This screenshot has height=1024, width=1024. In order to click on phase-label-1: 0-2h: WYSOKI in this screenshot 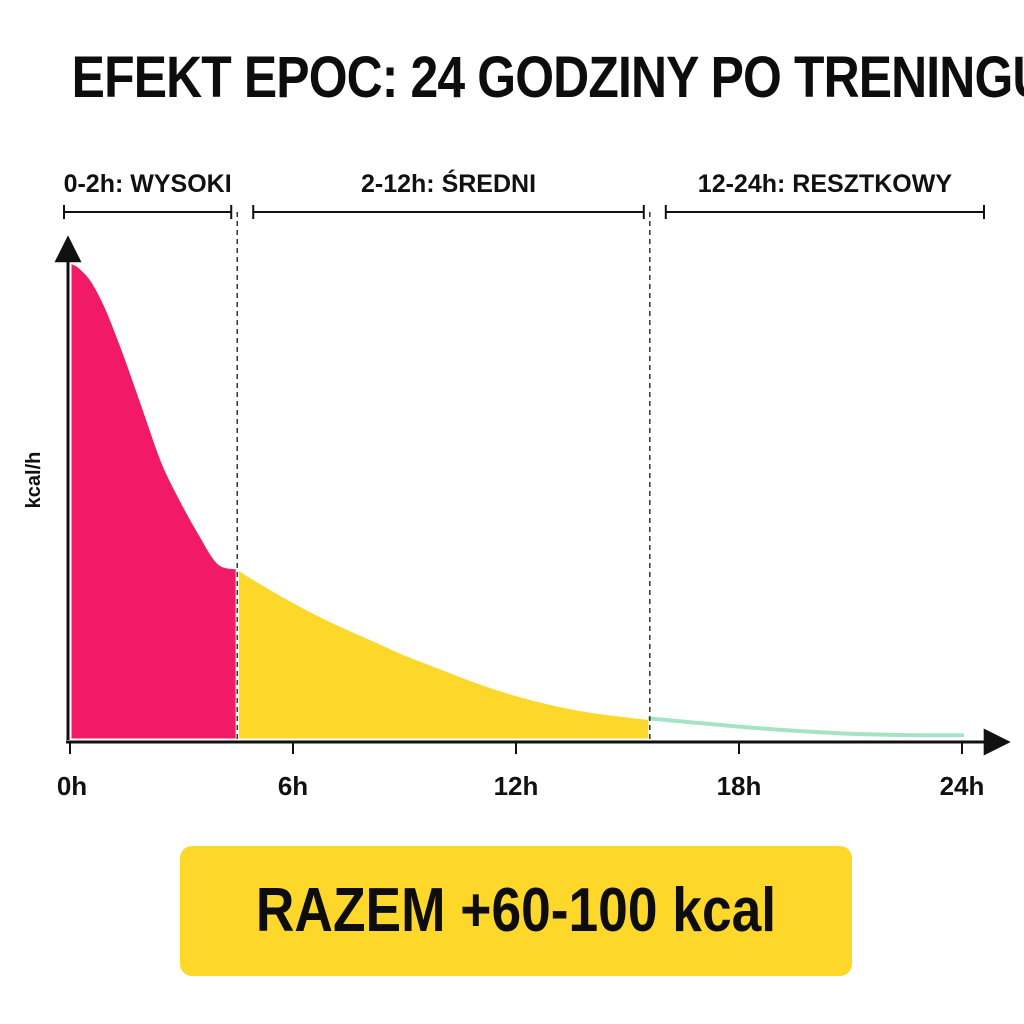, I will do `click(148, 184)`.